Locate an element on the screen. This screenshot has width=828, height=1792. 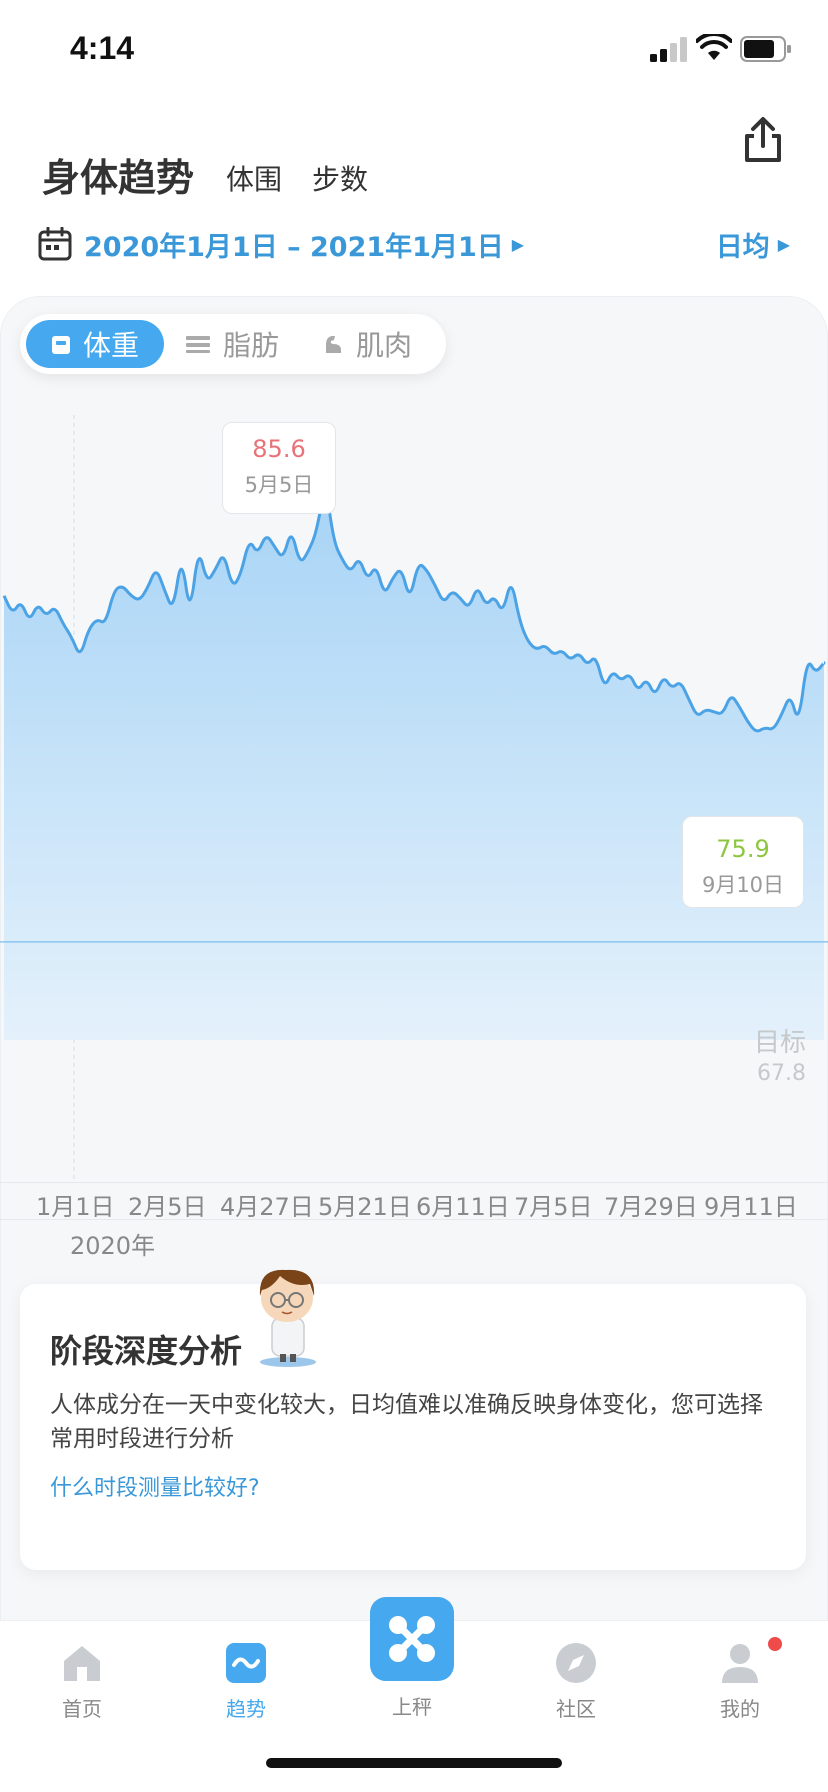
header-tabs: 身体趋势 体围 步数 is located at coordinates (204, 174).